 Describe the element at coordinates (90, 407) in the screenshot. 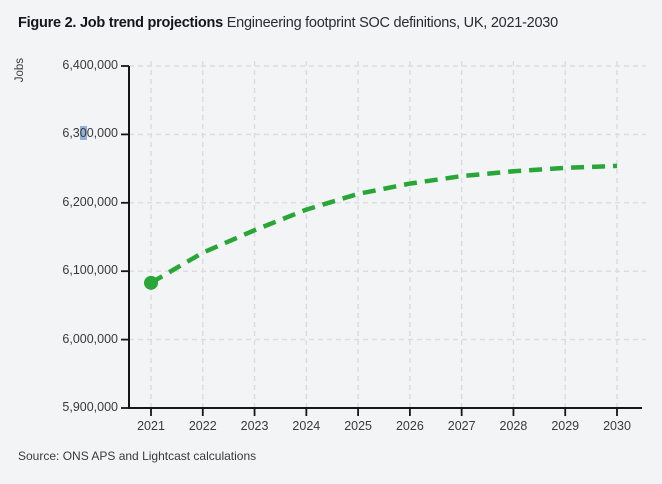

I see `y-tick-label: 5,900,000` at that location.